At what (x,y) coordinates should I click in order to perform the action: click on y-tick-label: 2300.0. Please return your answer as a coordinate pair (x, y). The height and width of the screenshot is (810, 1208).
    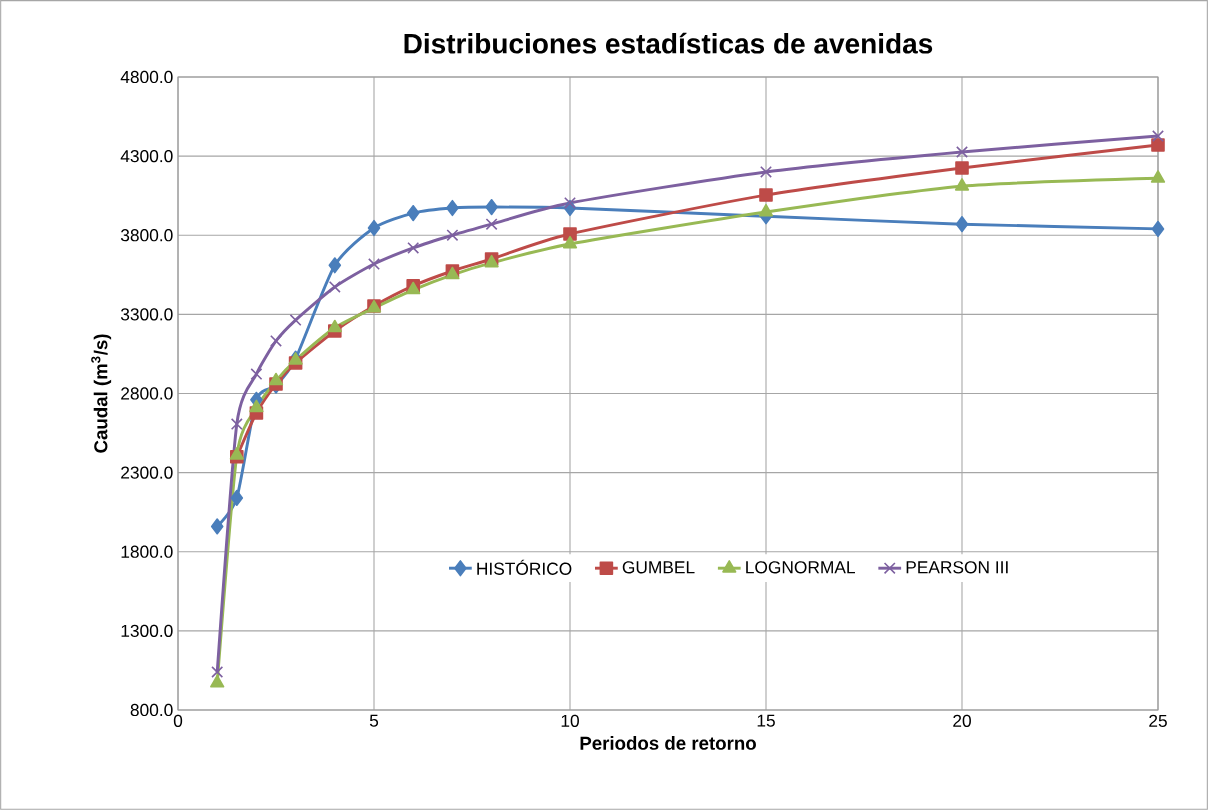
    Looking at the image, I should click on (147, 472).